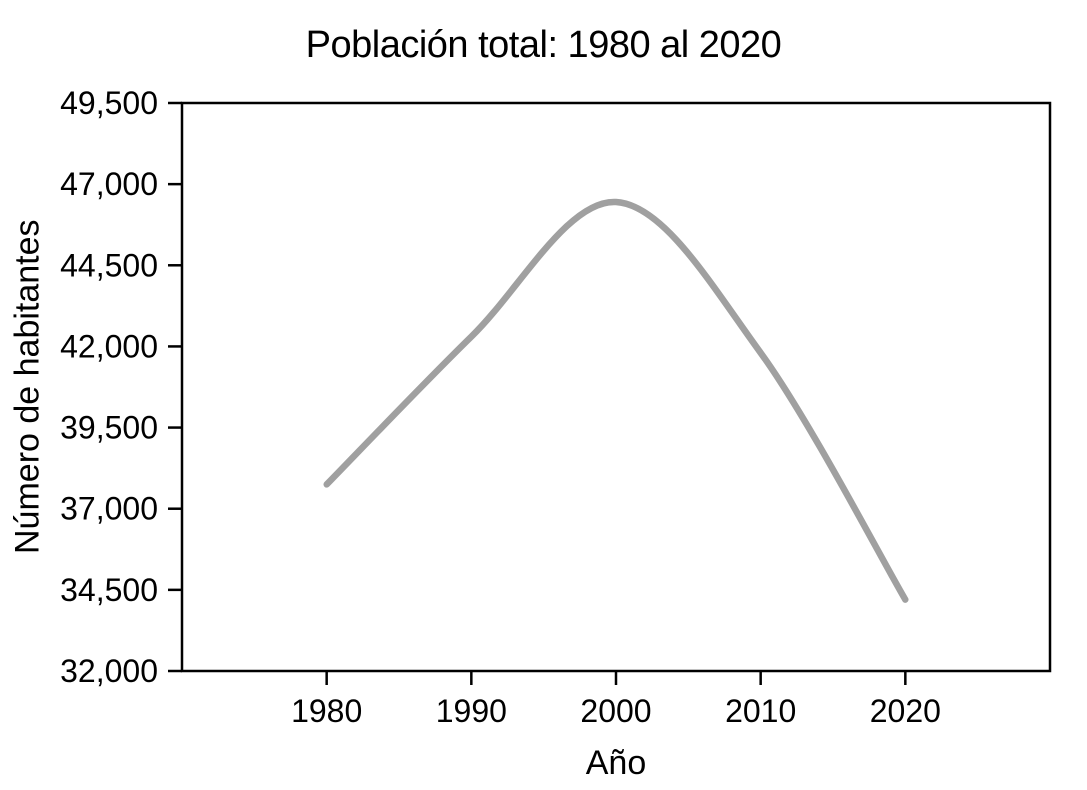  I want to click on y-tick-label: 32,000, so click(109, 671).